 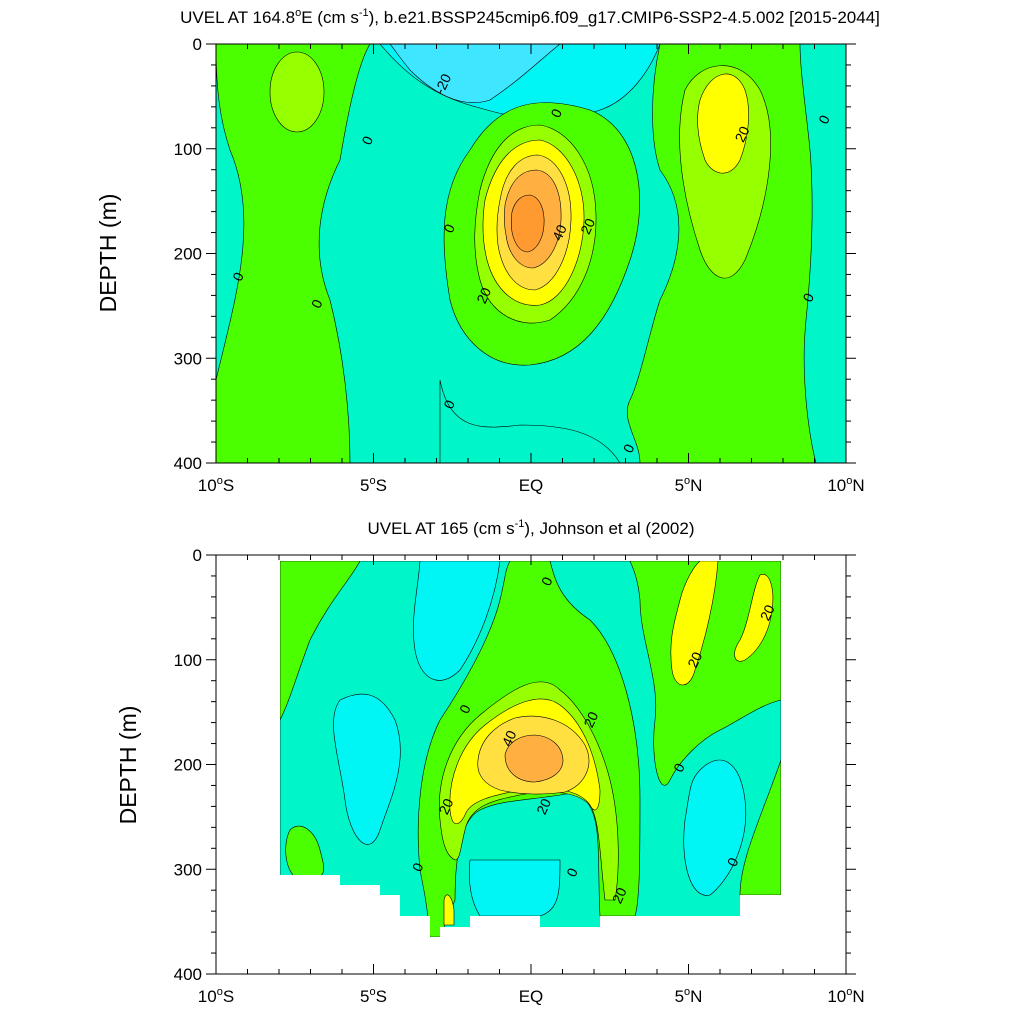 I want to click on top-xtick-label: EQ, so click(x=531, y=485).